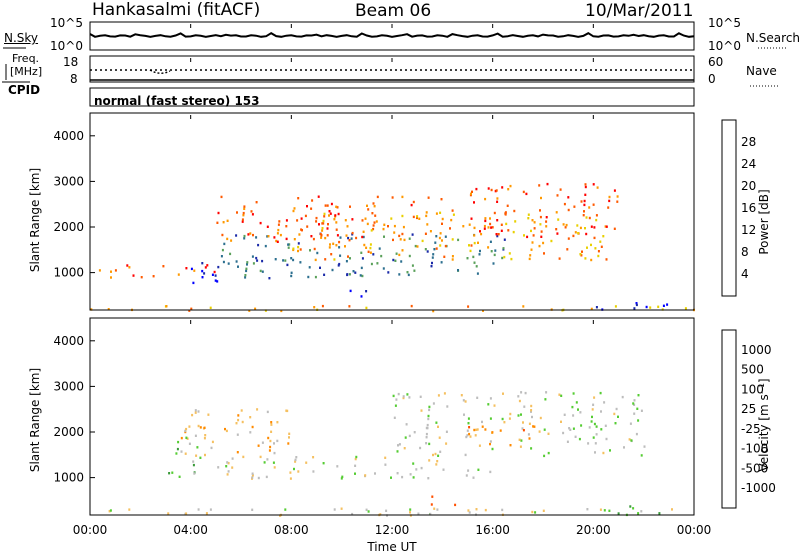 The width and height of the screenshot is (800, 554). I want to click on velocity-colorbar-label: Velocity [m s⁻¹], so click(764, 424).